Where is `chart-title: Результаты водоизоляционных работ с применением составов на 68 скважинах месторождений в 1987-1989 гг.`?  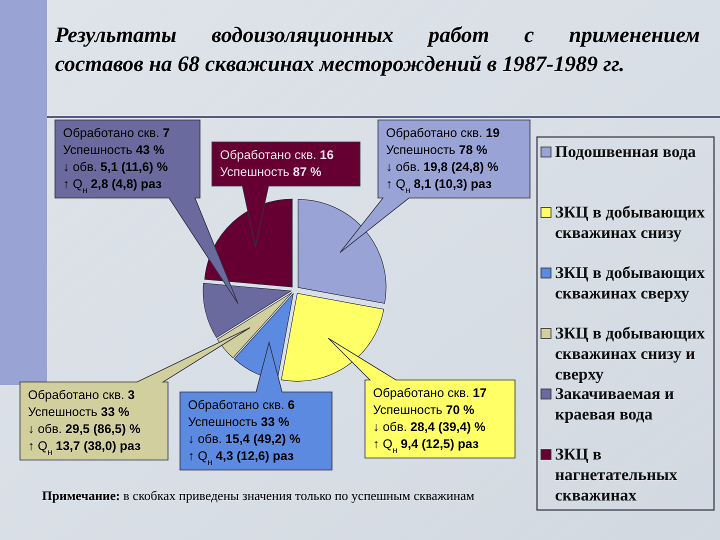 chart-title: Результаты водоизоляционных работ с применением составов на 68 скважинах месторождений в 1987-1989 гг. is located at coordinates (377, 49).